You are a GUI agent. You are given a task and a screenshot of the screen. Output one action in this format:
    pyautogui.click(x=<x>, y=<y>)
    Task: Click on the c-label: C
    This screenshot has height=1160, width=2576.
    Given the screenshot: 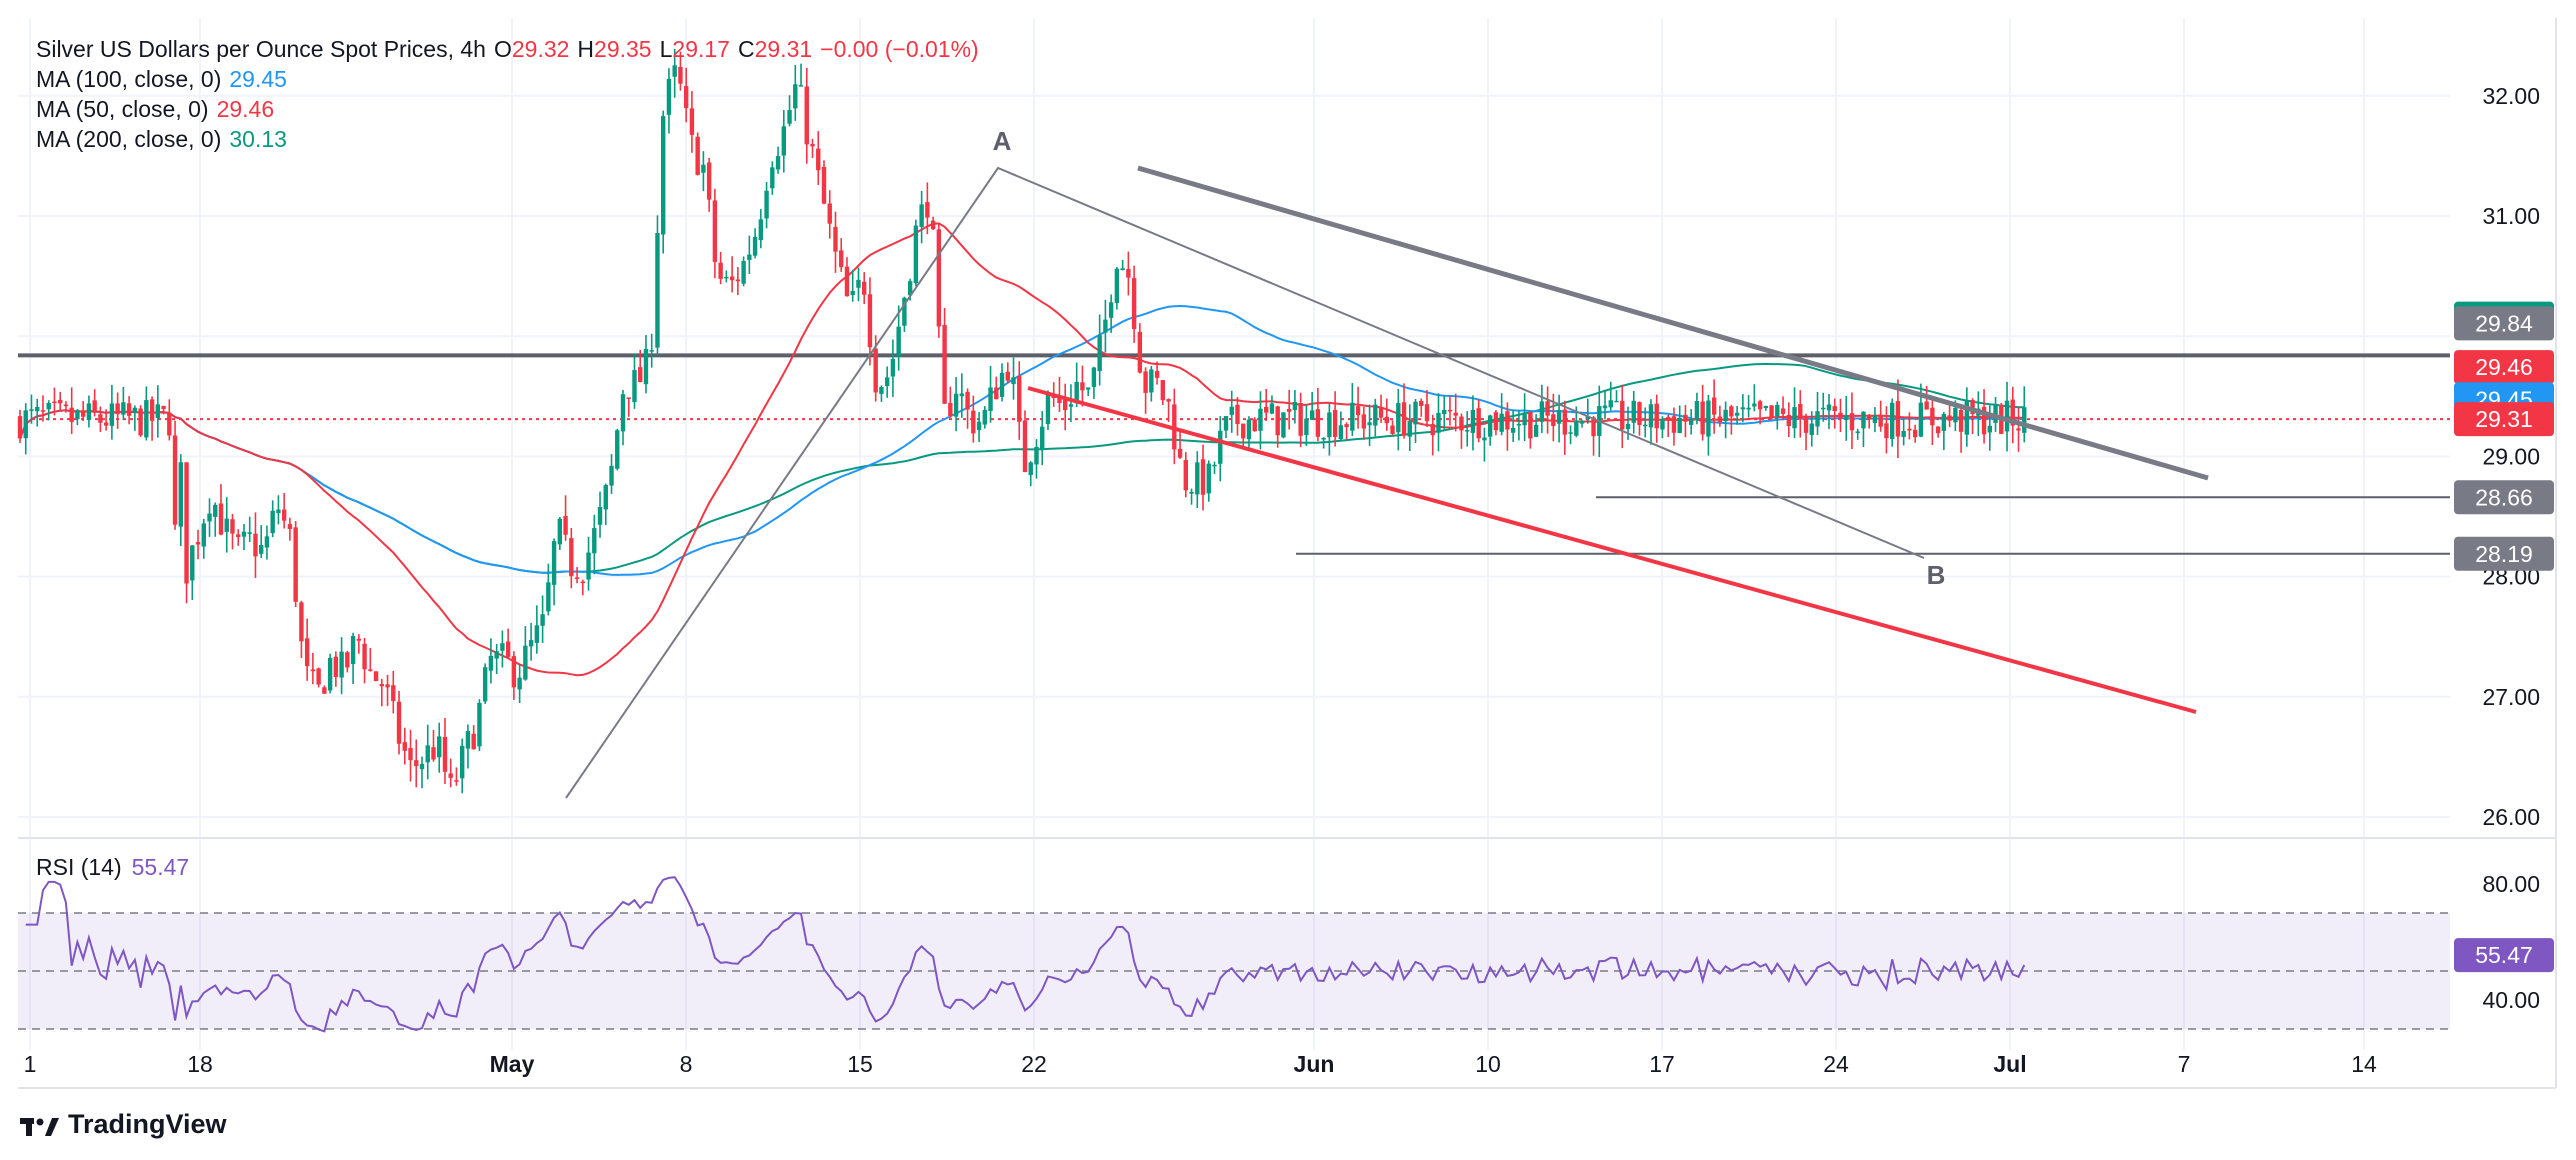 What is the action you would take?
    pyautogui.click(x=746, y=49)
    